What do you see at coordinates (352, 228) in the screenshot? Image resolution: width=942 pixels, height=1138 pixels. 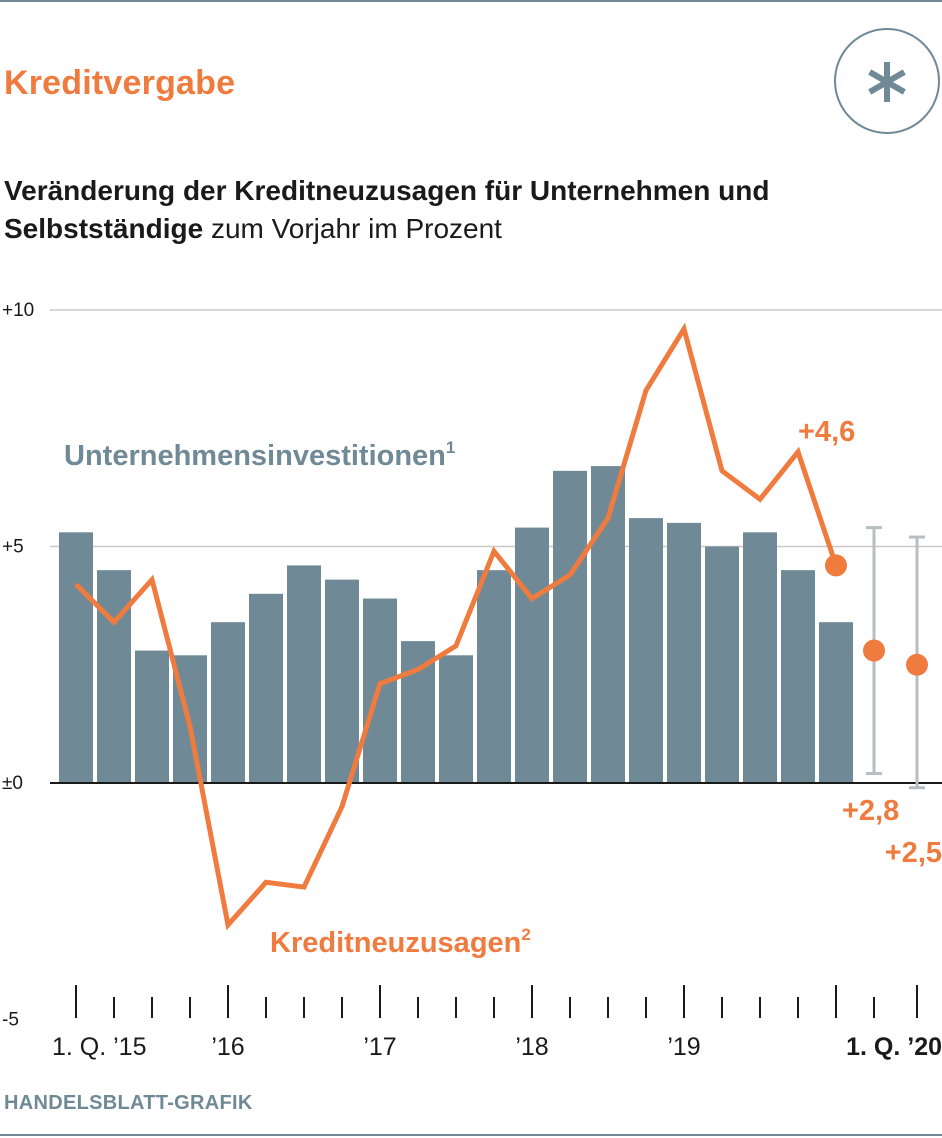 I see `subtitle-regular: zum Vorjahr im Prozent` at bounding box center [352, 228].